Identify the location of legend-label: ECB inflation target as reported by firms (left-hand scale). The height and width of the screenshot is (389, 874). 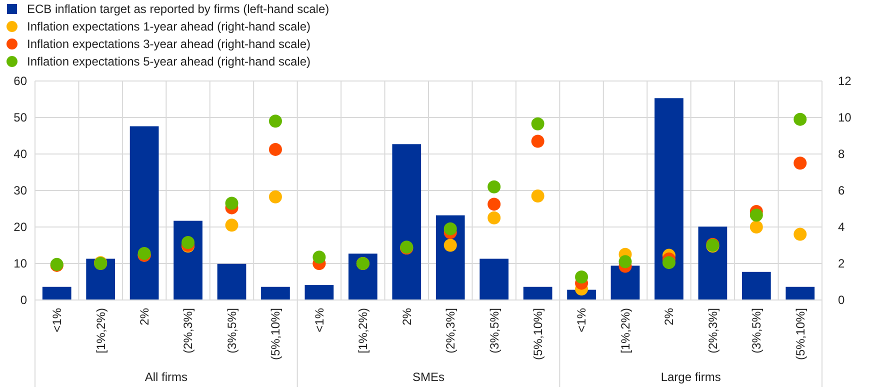
(178, 9).